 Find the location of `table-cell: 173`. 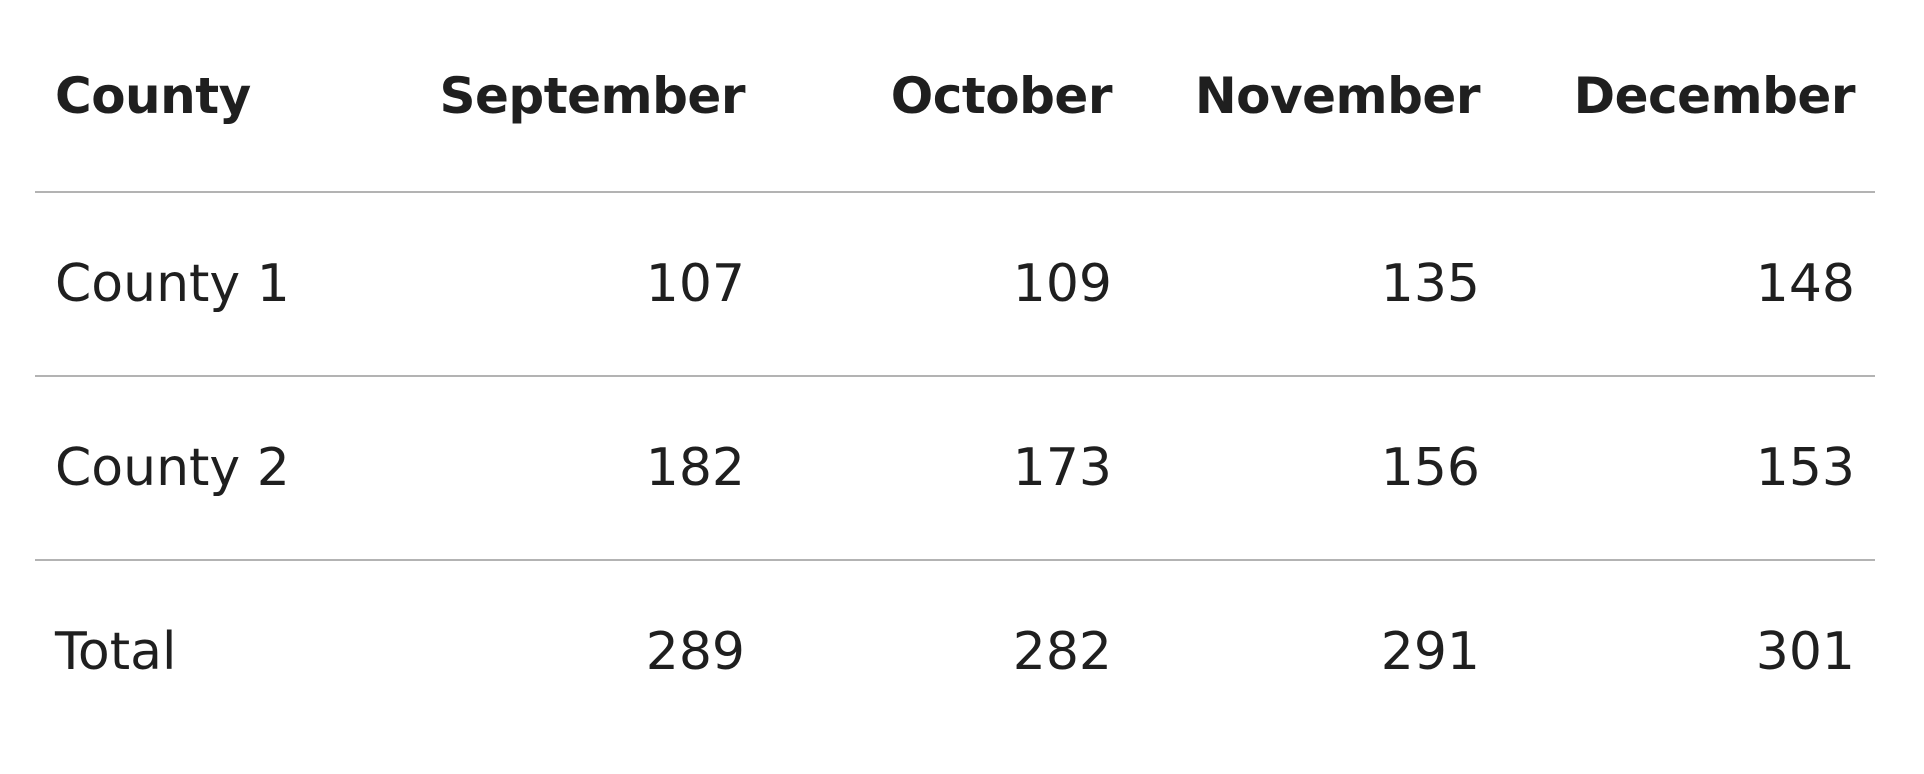

table-cell: 173 is located at coordinates (948, 468).